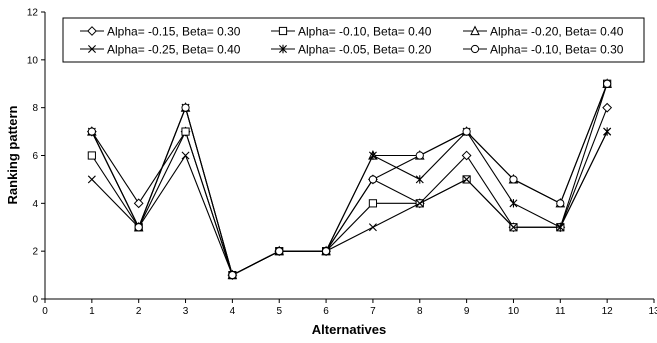 The image size is (657, 343). Describe the element at coordinates (365, 50) in the screenshot. I see `legend-label: Alpha= -0.05, Beta= 0.20` at that location.